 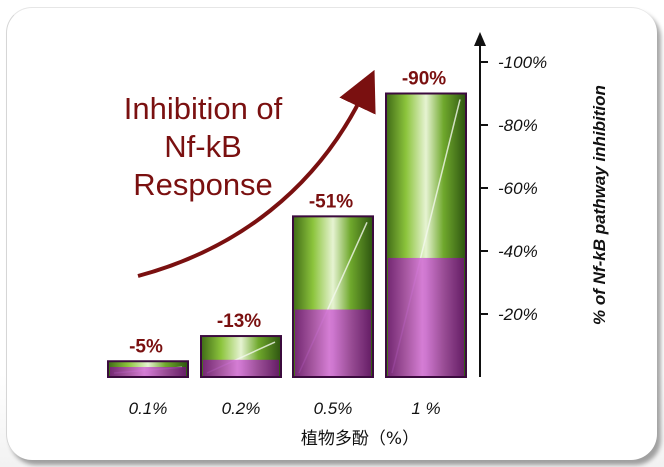 What do you see at coordinates (203, 184) in the screenshot?
I see `annotation-line-3: Response` at bounding box center [203, 184].